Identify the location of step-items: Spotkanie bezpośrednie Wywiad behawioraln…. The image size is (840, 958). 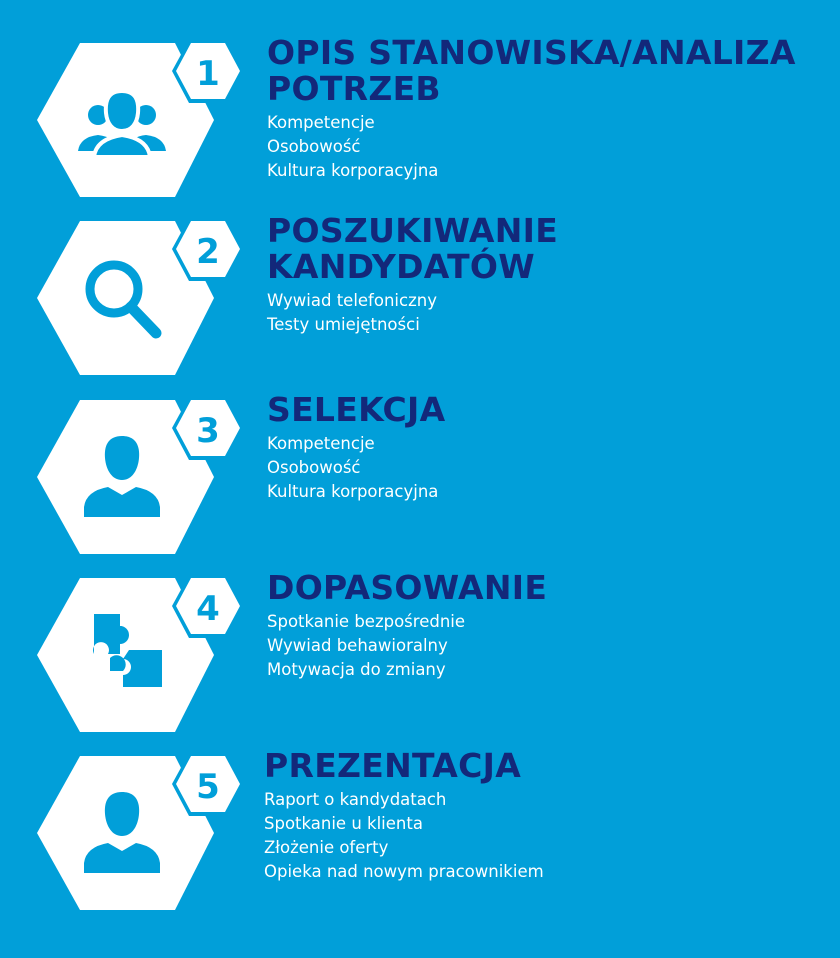
(407, 646).